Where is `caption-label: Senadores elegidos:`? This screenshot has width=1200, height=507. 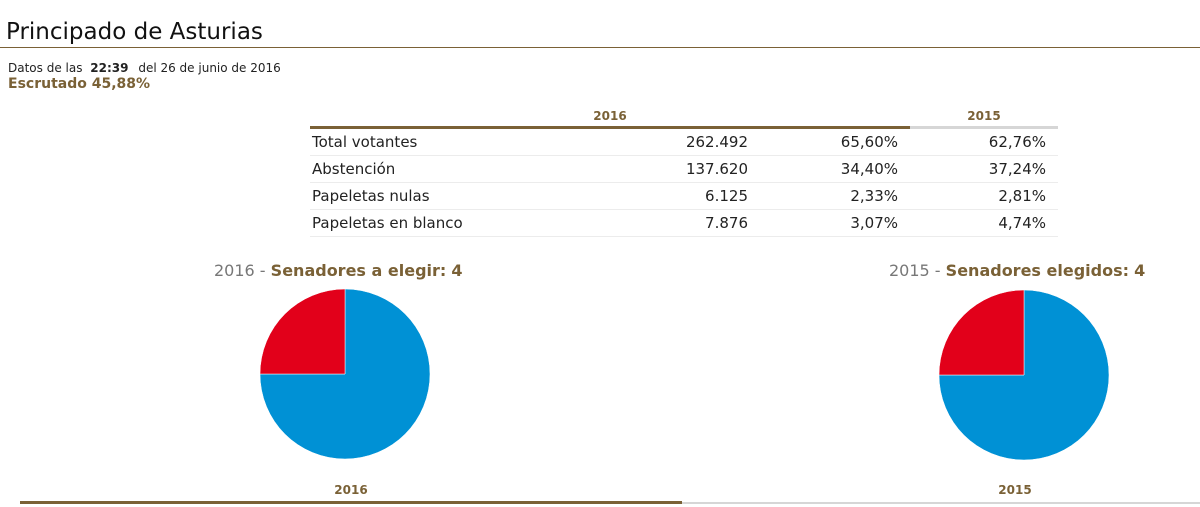 caption-label: Senadores elegidos: is located at coordinates (1037, 270).